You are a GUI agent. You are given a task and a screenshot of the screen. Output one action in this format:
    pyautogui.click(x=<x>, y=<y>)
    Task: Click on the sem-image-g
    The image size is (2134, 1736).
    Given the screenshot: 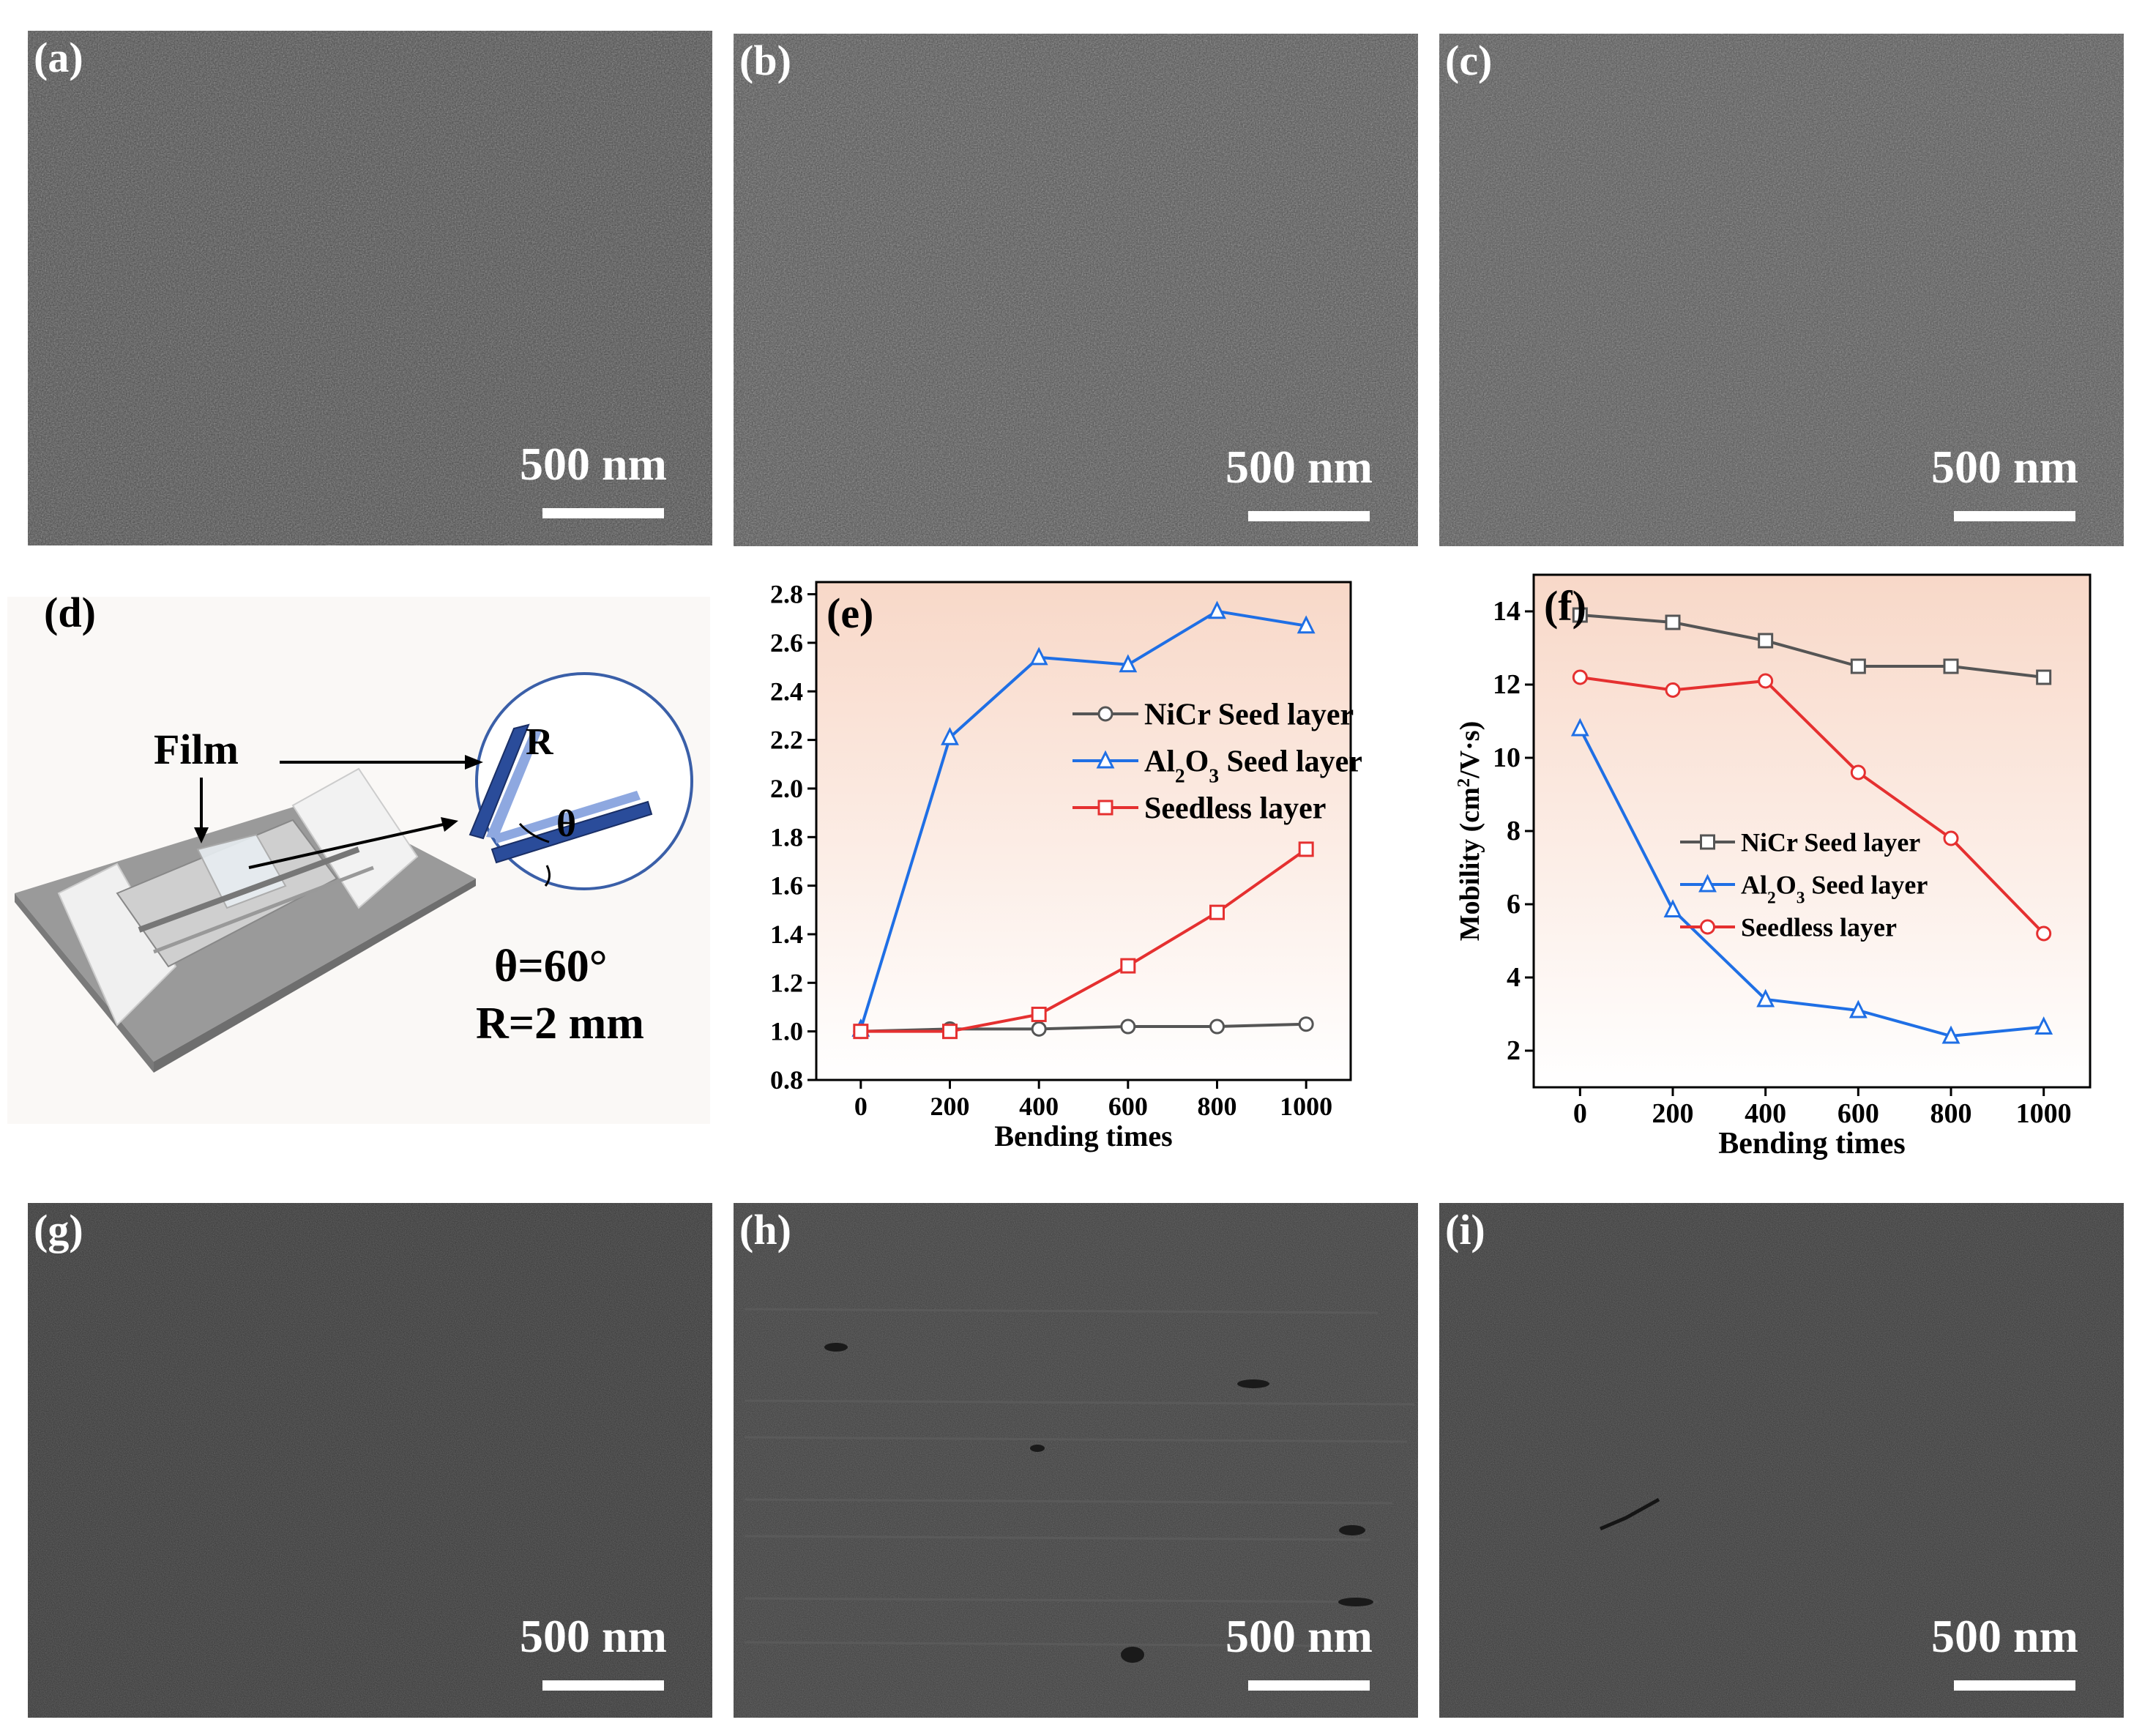 What is the action you would take?
    pyautogui.click(x=370, y=1460)
    